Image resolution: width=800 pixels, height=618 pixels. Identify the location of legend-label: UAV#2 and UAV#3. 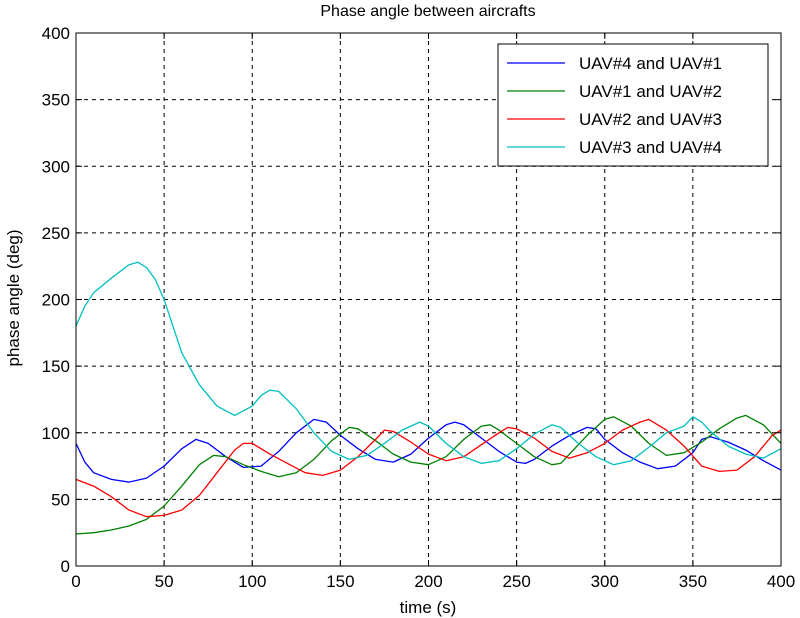
(650, 119).